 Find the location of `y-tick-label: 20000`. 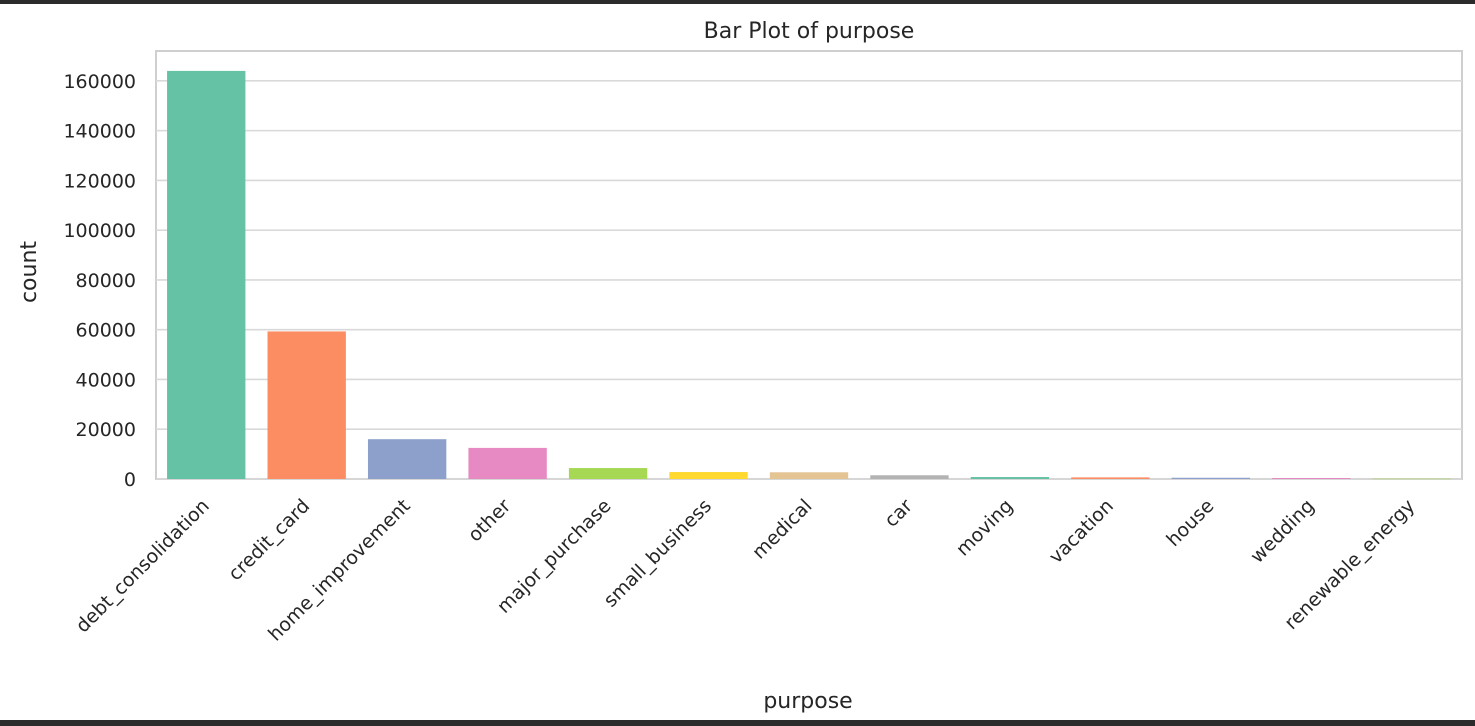

y-tick-label: 20000 is located at coordinates (106, 430).